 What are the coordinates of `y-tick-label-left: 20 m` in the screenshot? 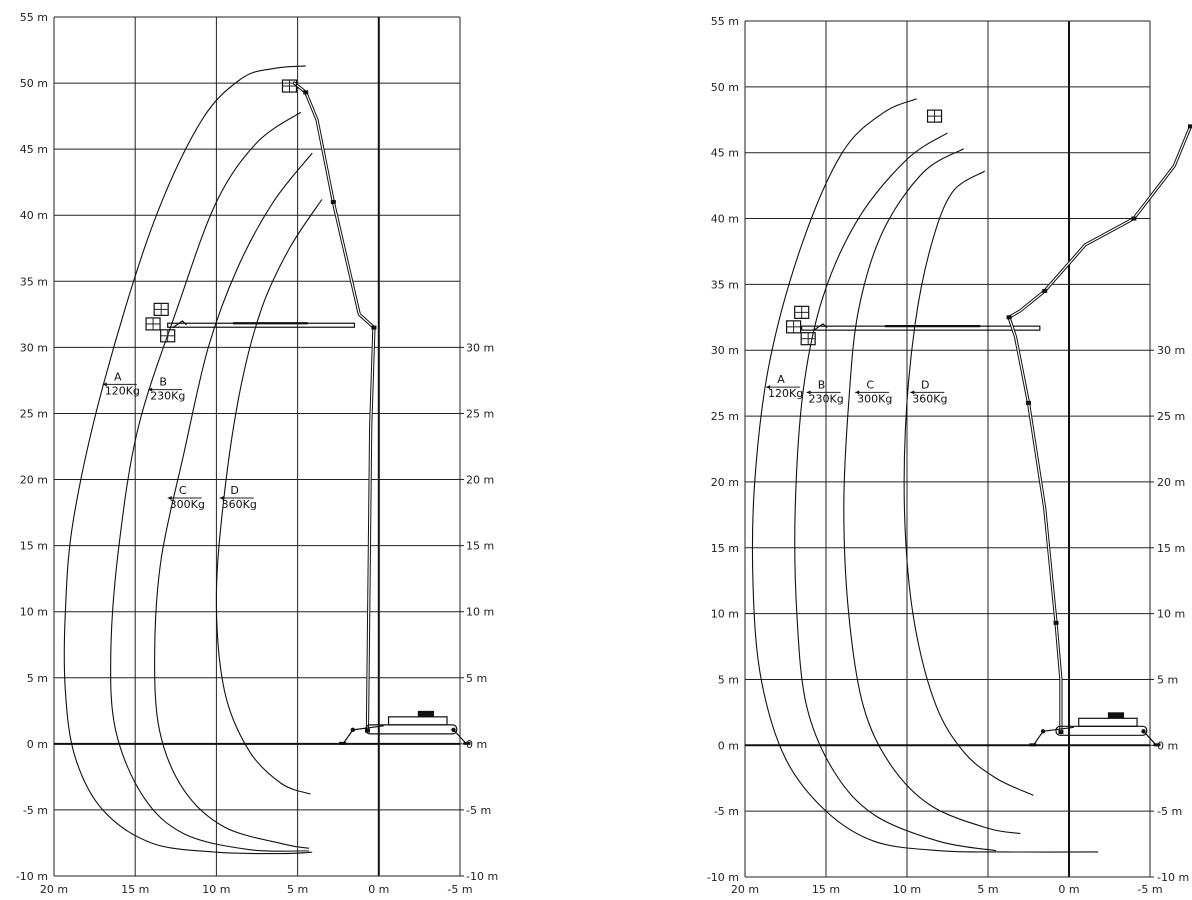 It's located at (725, 482).